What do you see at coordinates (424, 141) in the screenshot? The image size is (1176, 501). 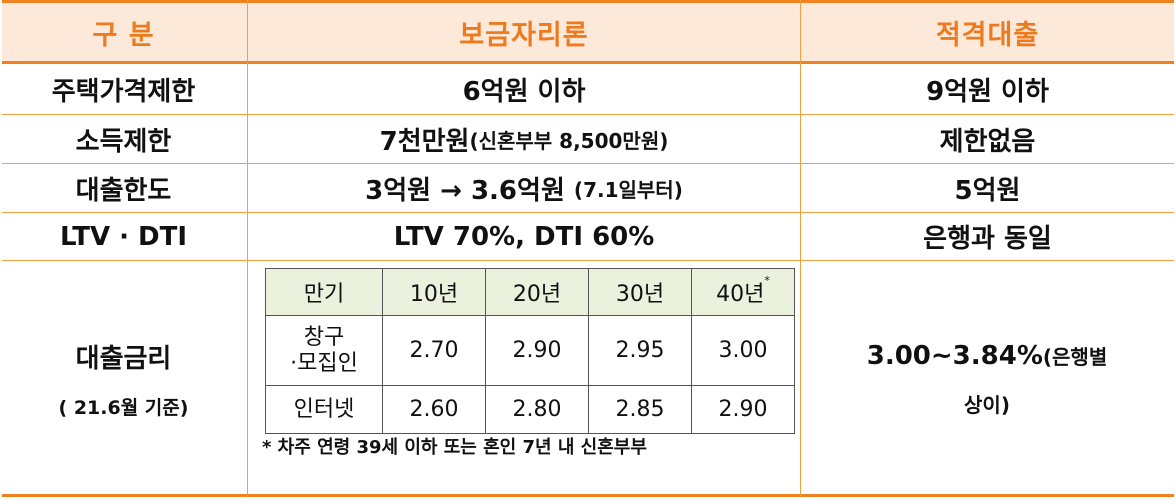 I see `bogeumjari-income-main: 7천만원` at bounding box center [424, 141].